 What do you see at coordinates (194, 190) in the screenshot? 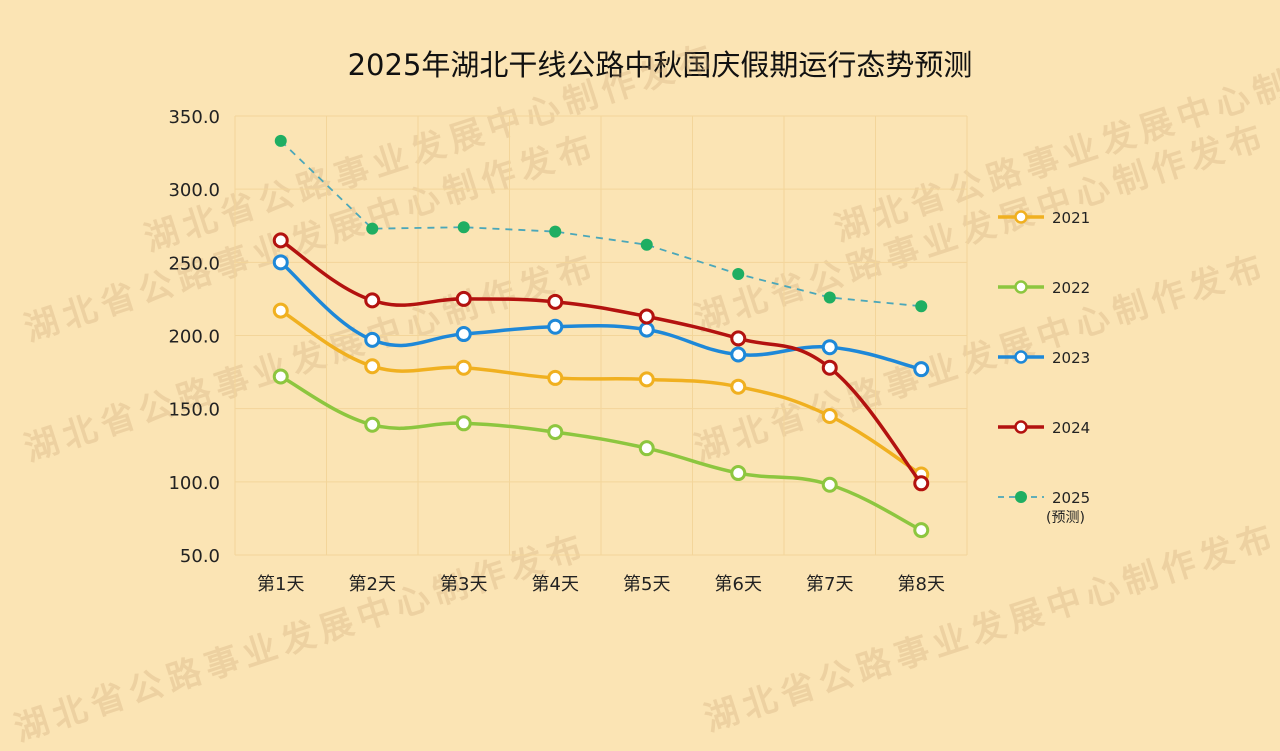
I see `y-tick-label: 300.0` at bounding box center [194, 190].